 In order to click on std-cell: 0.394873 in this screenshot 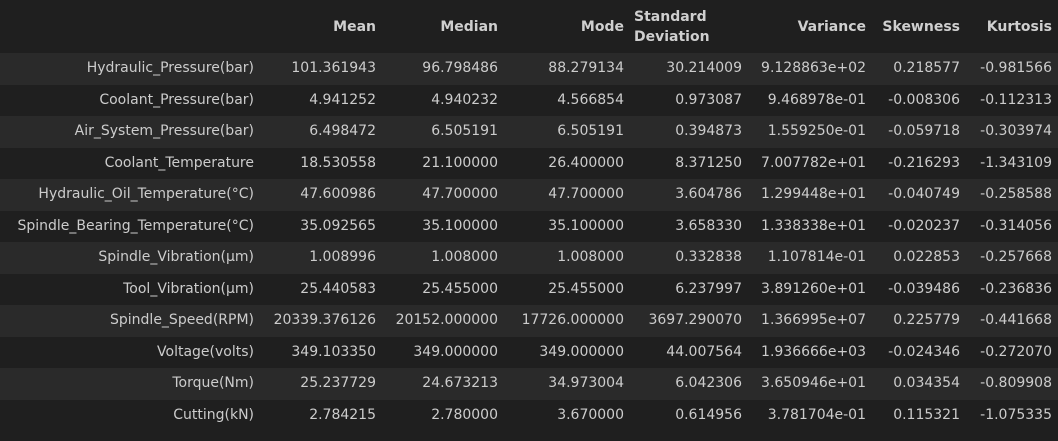, I will do `click(689, 132)`.